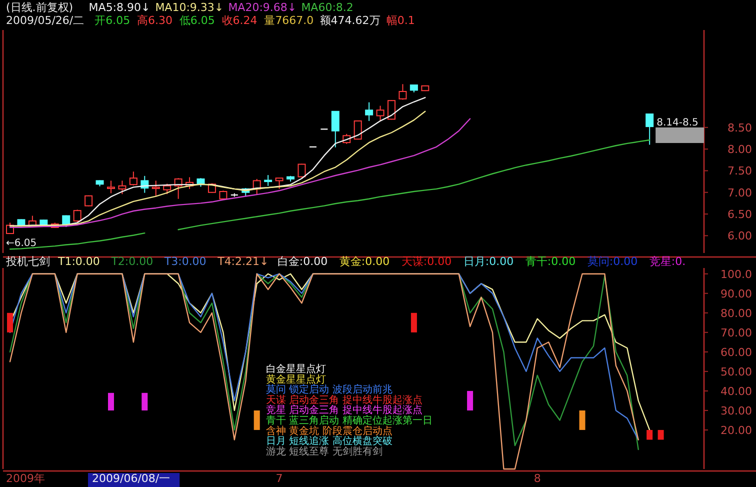 The image size is (756, 487). Describe the element at coordinates (184, 261) in the screenshot. I see `series-label: T3:0.00` at that location.